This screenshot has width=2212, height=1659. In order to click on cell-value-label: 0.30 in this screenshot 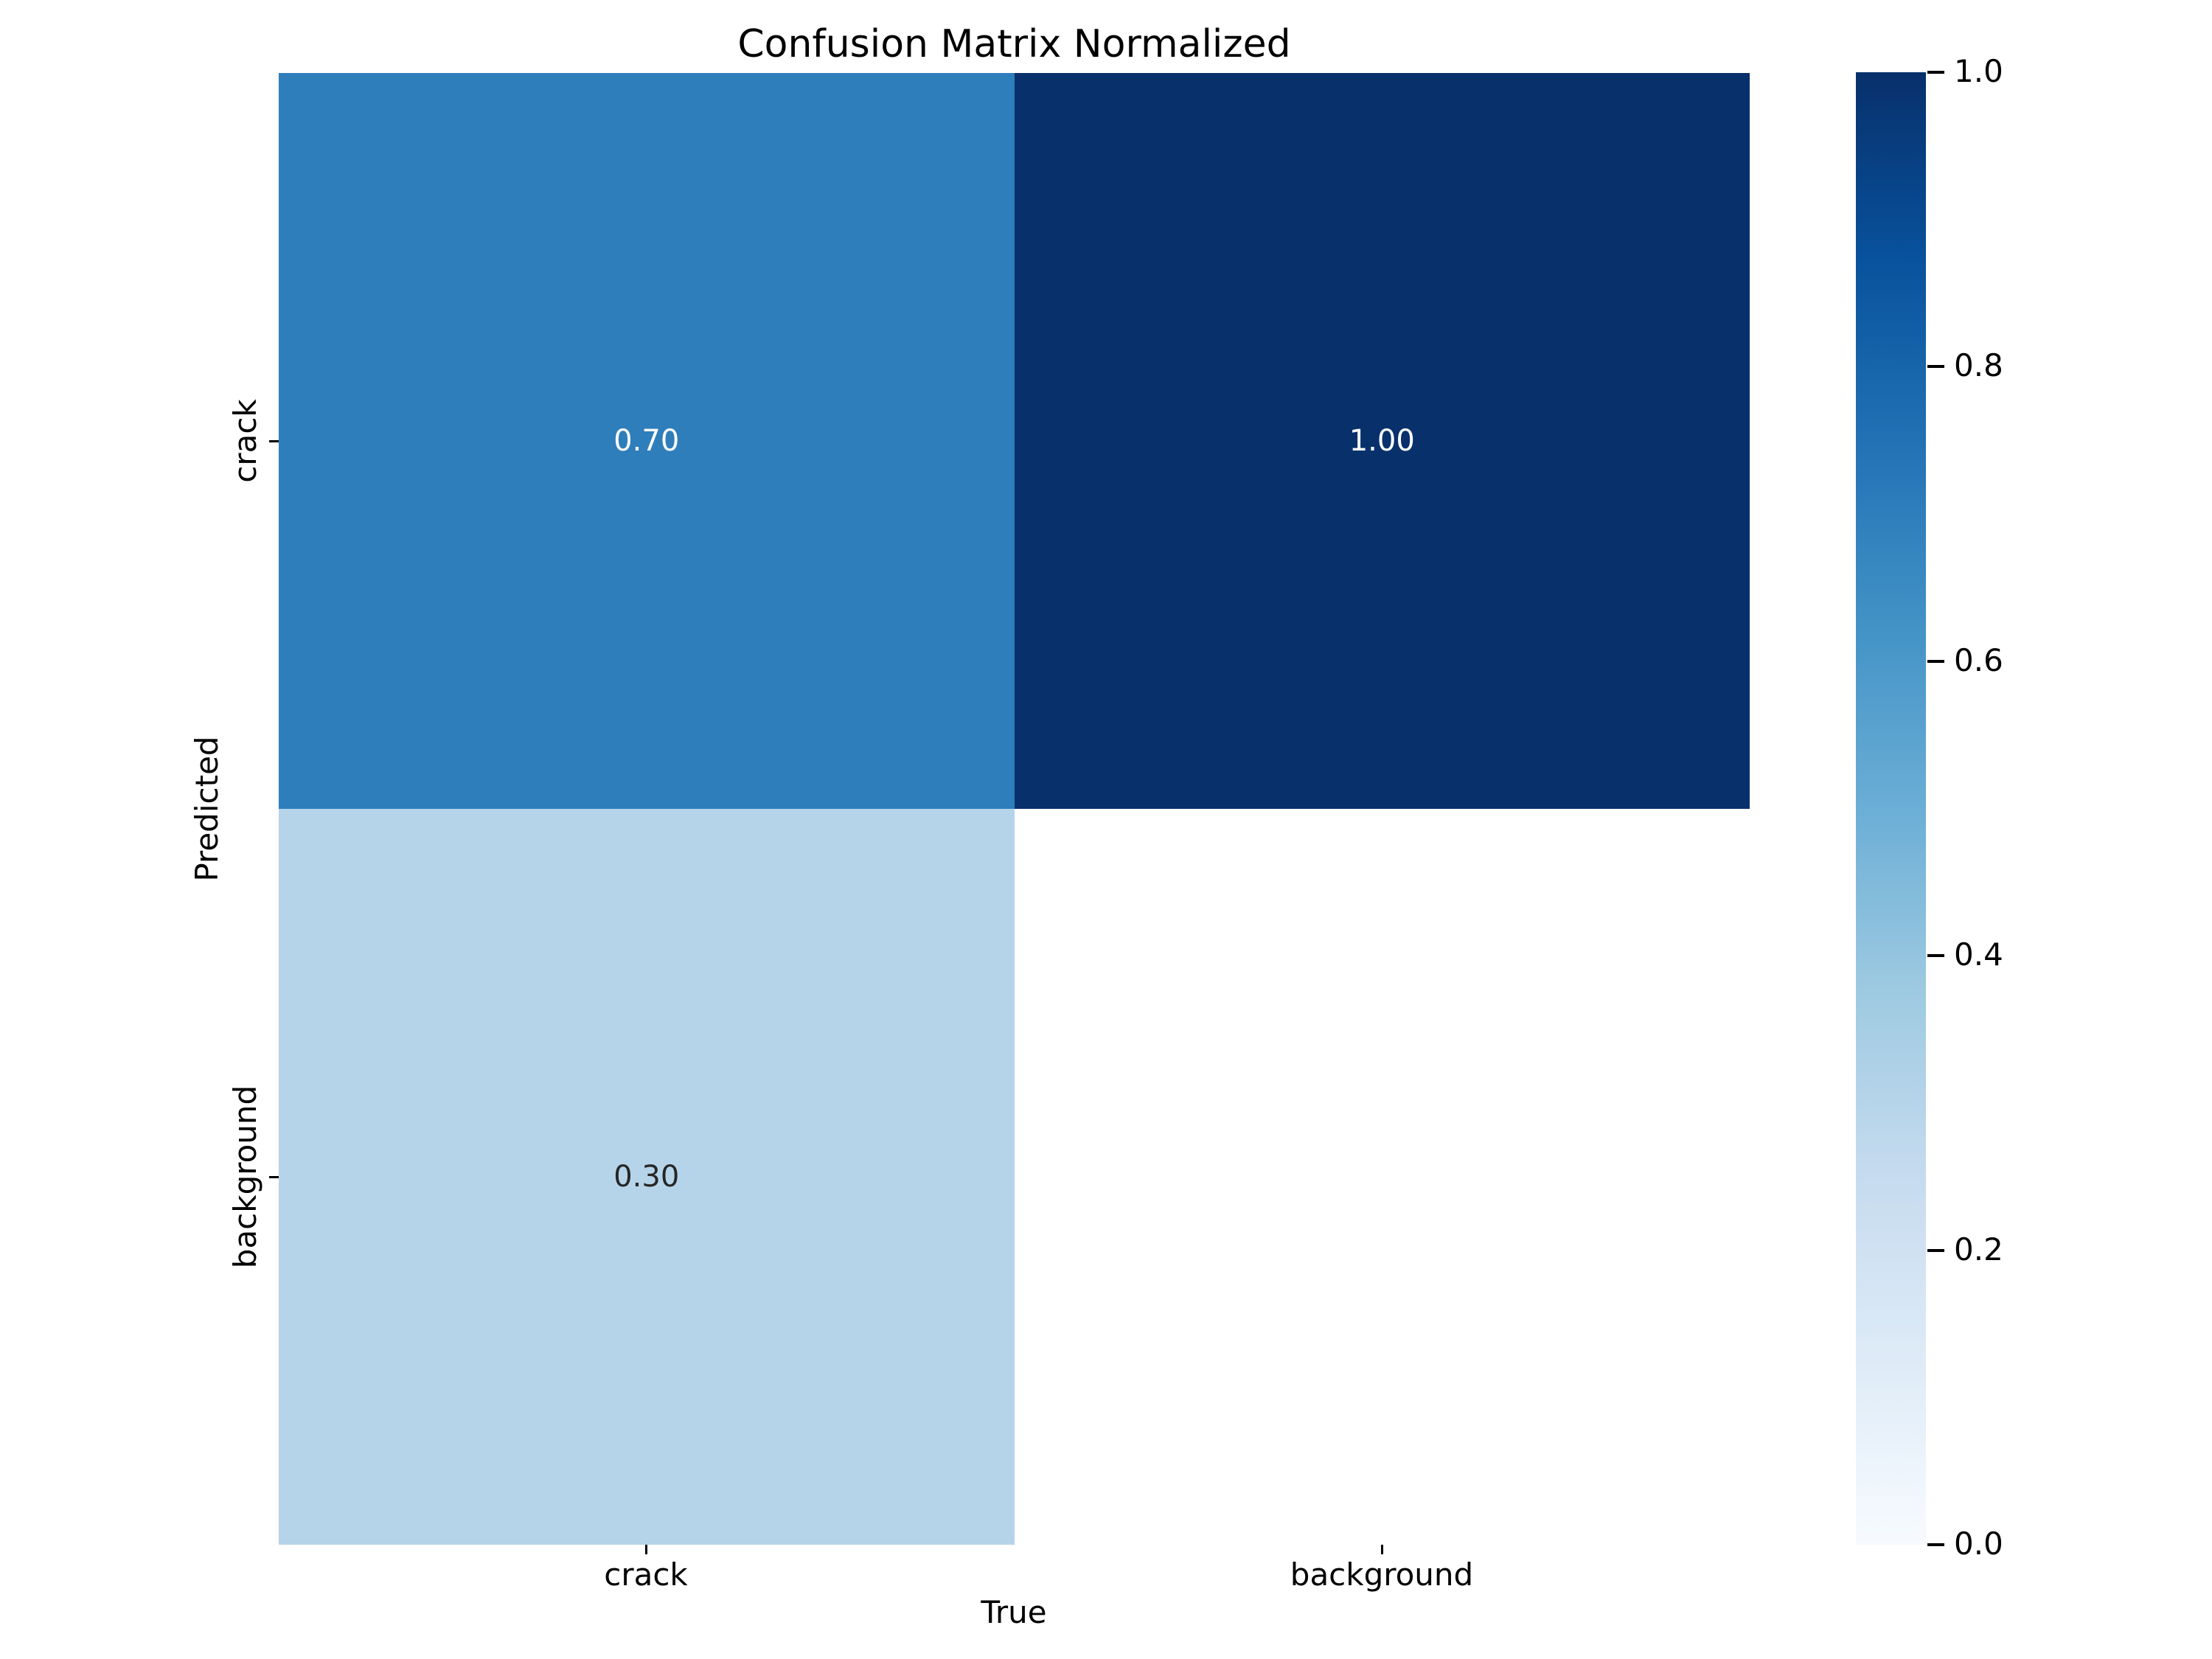, I will do `click(646, 1177)`.